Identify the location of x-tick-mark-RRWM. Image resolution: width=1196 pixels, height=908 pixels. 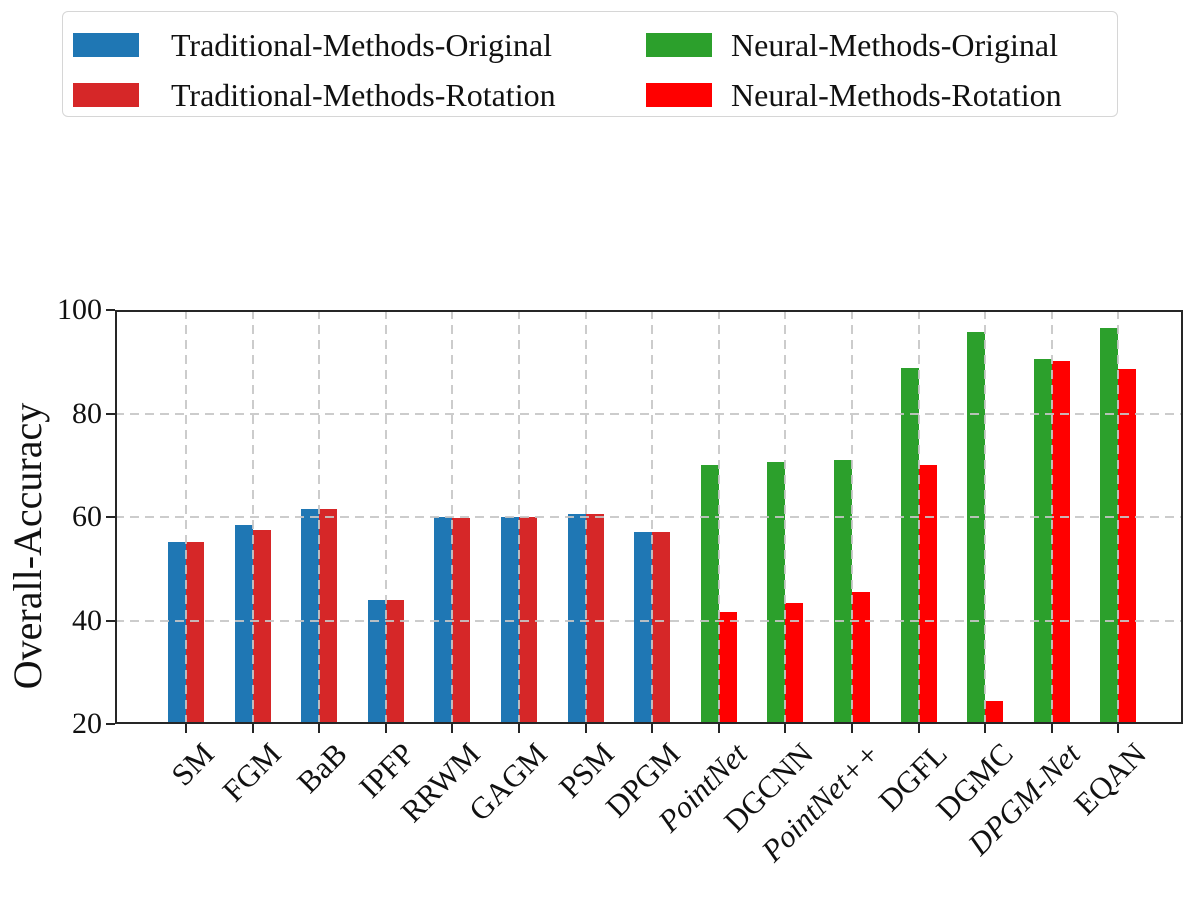
(452, 728).